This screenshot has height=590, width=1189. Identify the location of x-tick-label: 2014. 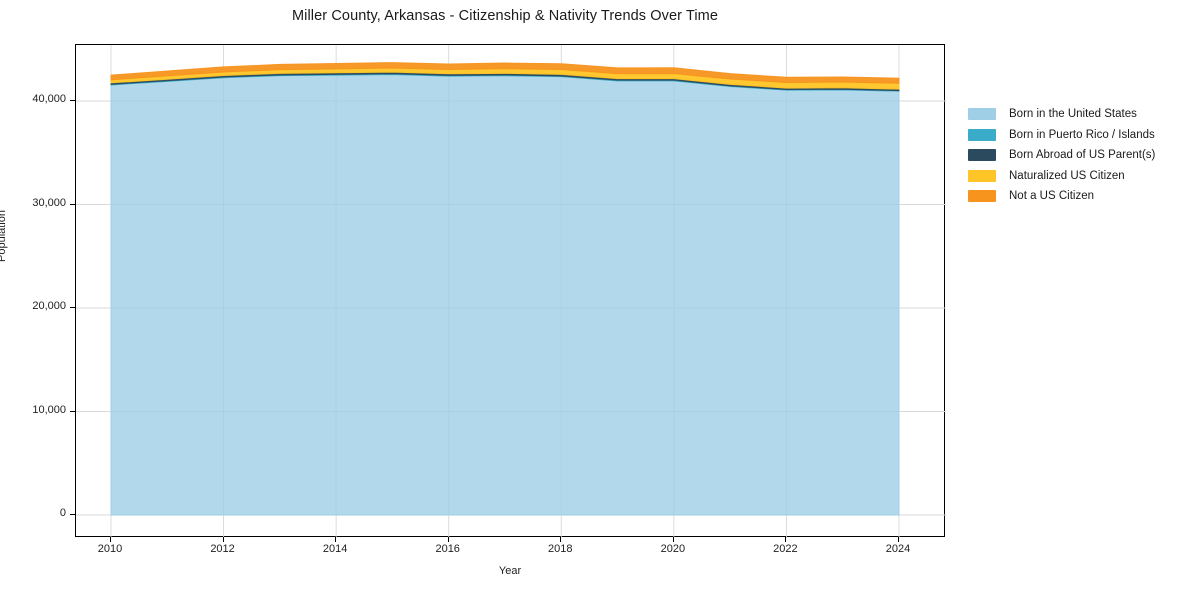
(335, 549).